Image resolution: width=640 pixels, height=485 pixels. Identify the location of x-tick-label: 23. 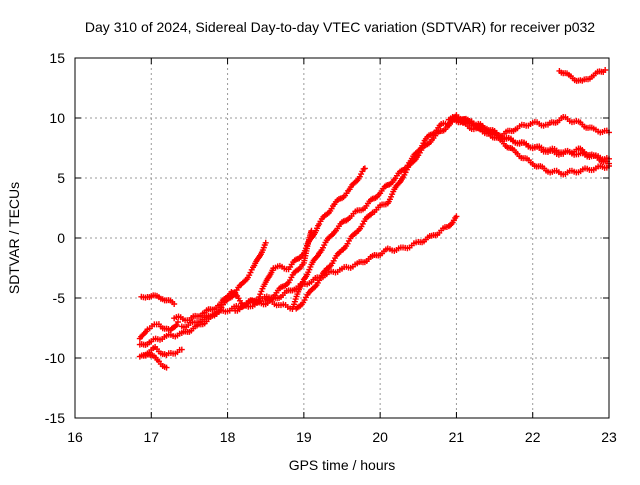
(609, 437).